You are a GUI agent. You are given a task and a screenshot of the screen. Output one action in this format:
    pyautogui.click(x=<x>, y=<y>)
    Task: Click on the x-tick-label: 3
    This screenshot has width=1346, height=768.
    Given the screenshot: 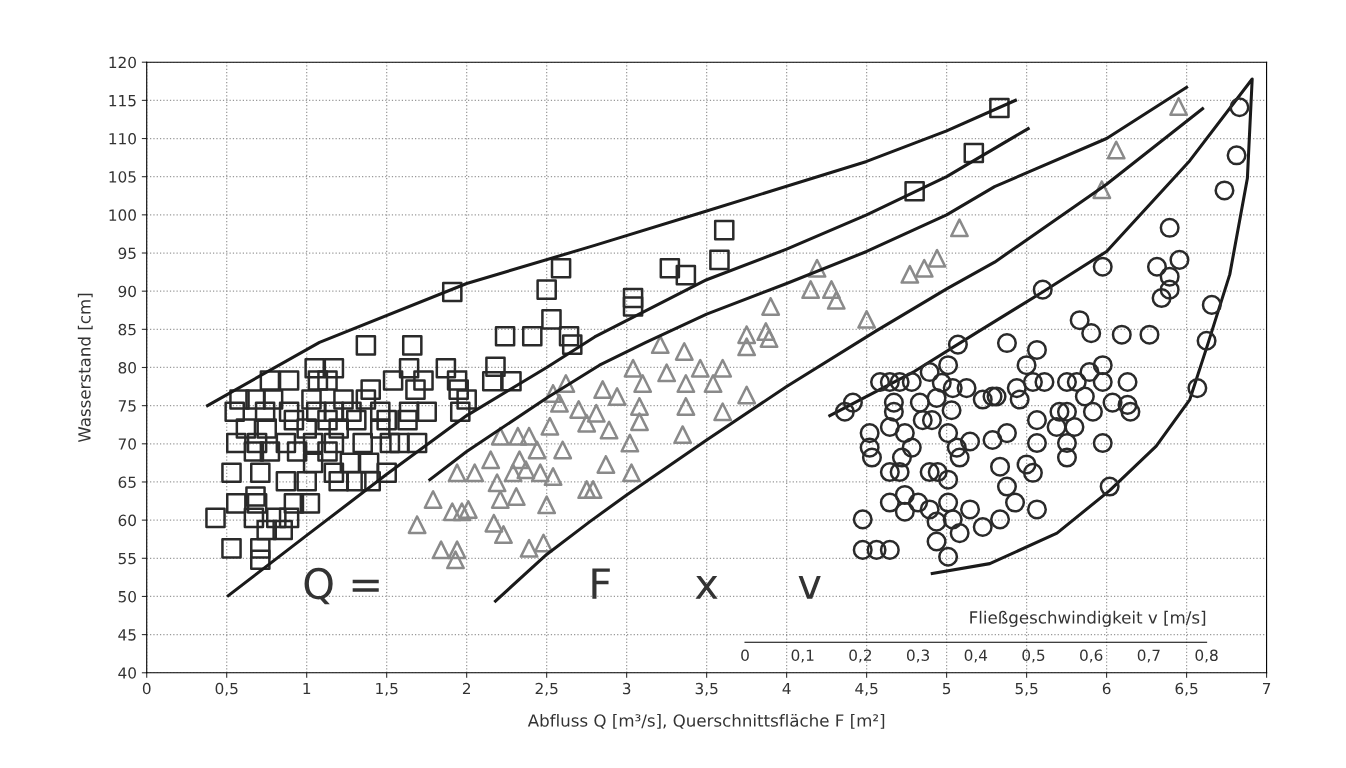 What is the action you would take?
    pyautogui.click(x=626, y=688)
    